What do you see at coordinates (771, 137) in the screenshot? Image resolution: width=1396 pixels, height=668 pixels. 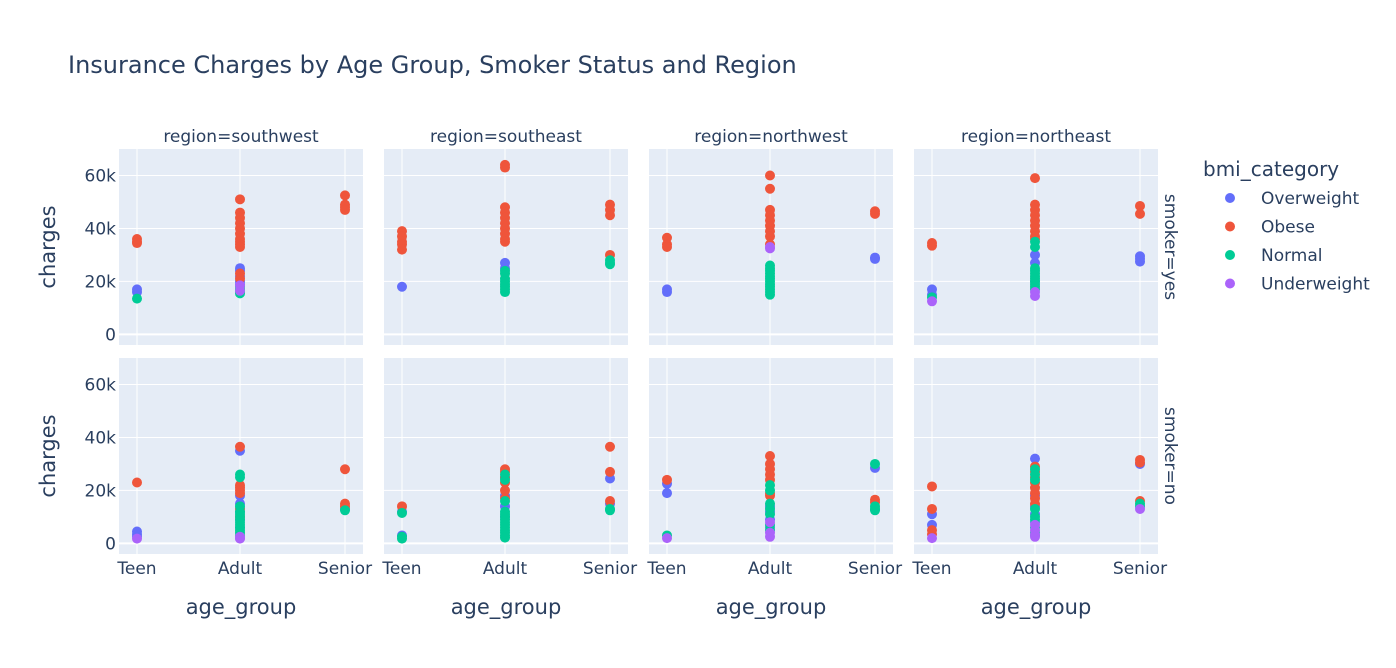 I see `facet-label-column: region=northwest` at bounding box center [771, 137].